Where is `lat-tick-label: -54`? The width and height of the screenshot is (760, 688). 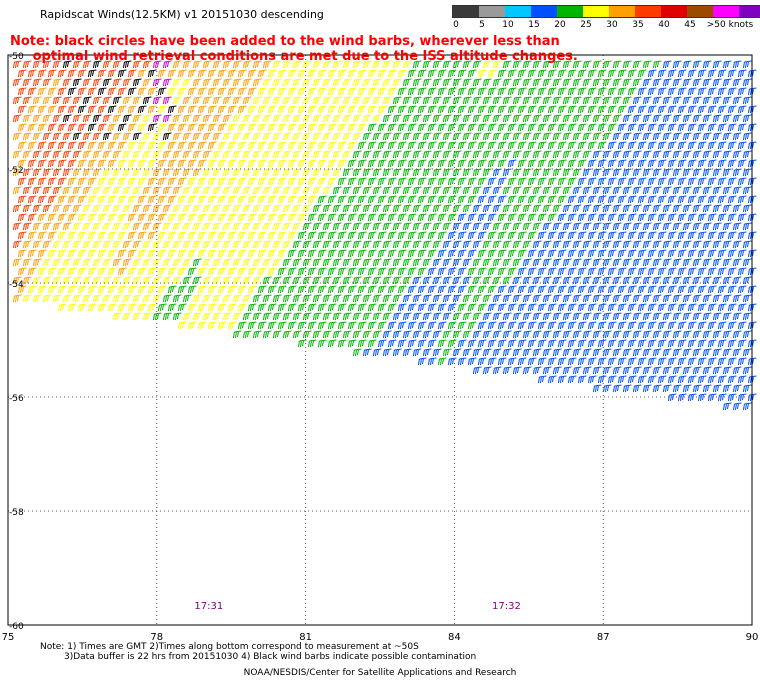 lat-tick-label: -54 is located at coordinates (16, 285).